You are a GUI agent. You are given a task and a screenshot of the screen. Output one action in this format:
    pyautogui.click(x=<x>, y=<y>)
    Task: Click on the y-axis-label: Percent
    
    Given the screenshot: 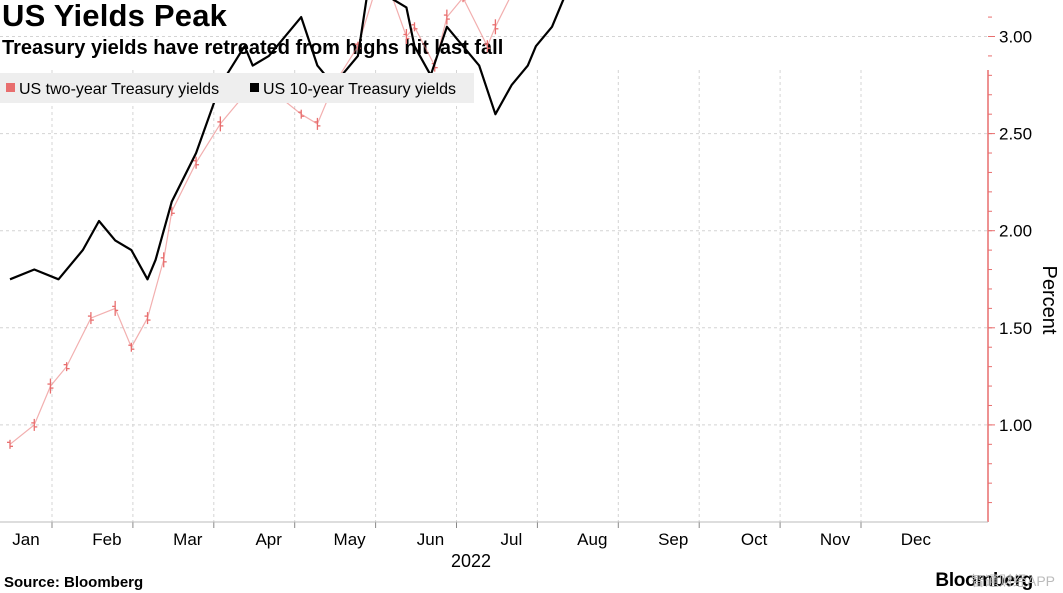 What is the action you would take?
    pyautogui.click(x=1049, y=300)
    